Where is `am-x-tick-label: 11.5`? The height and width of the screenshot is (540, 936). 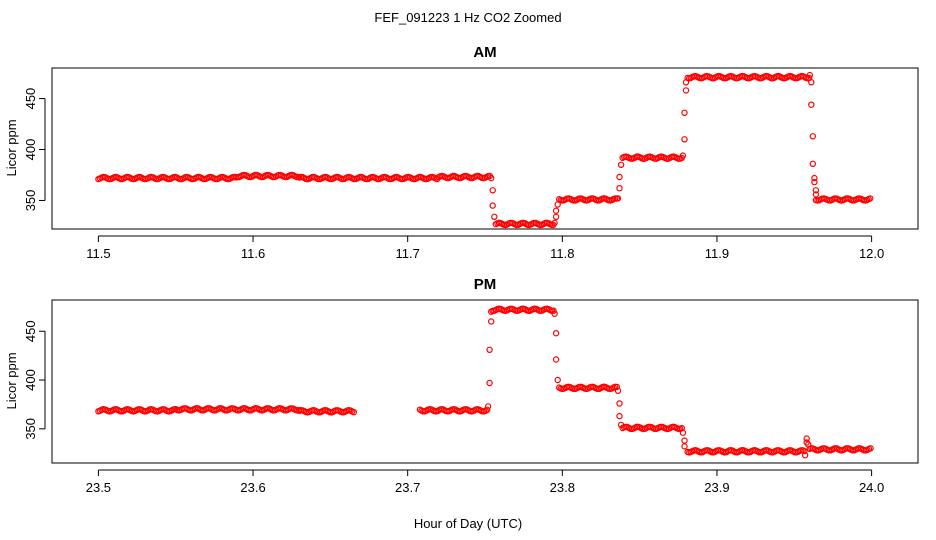
am-x-tick-label: 11.5 is located at coordinates (98, 253).